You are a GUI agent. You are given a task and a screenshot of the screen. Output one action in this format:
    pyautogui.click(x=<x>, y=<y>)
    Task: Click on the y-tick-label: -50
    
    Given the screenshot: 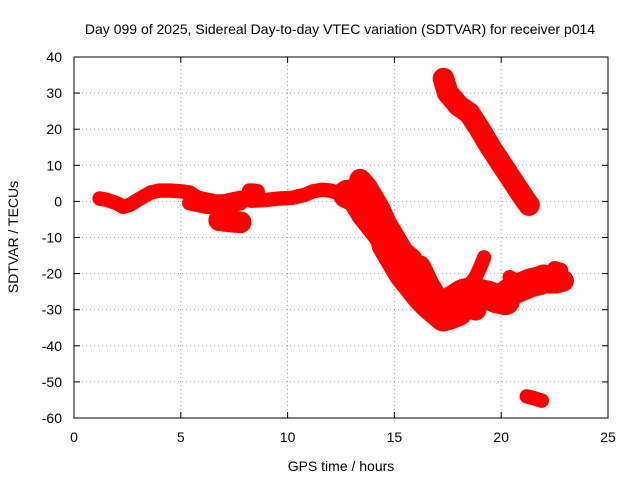 What is the action you would take?
    pyautogui.click(x=52, y=382)
    